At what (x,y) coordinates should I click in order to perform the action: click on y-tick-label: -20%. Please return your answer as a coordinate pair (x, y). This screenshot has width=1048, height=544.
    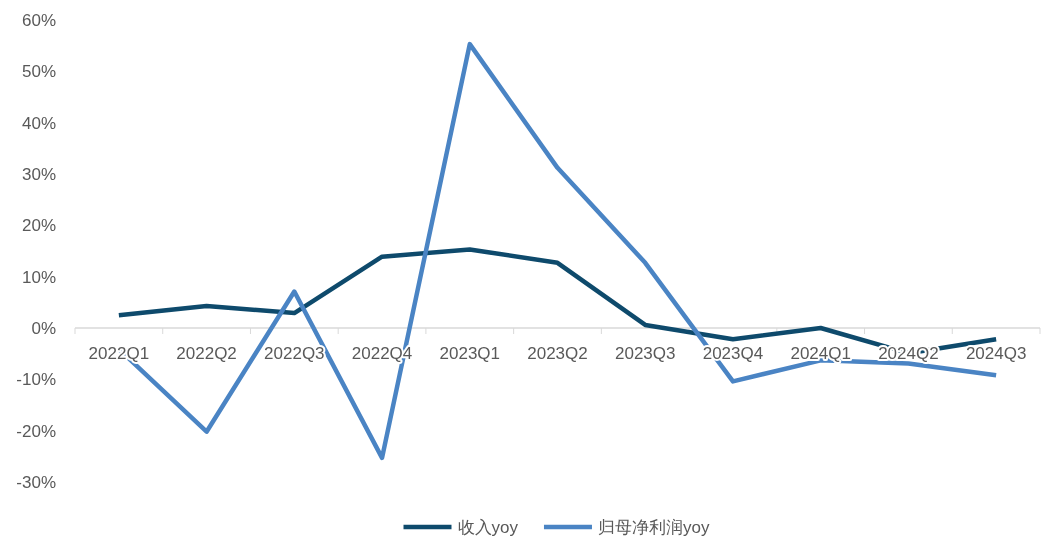
    Looking at the image, I should click on (36, 431).